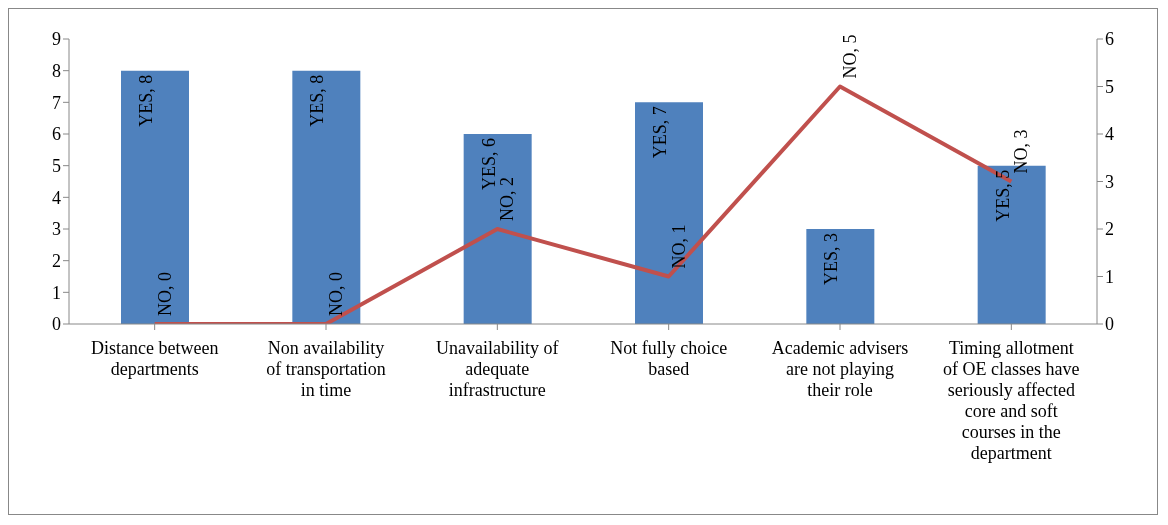  Describe the element at coordinates (1011, 400) in the screenshot. I see `x-tick-label: Timing allotment of OE classes have seriously affected core and soft courses in the department` at that location.